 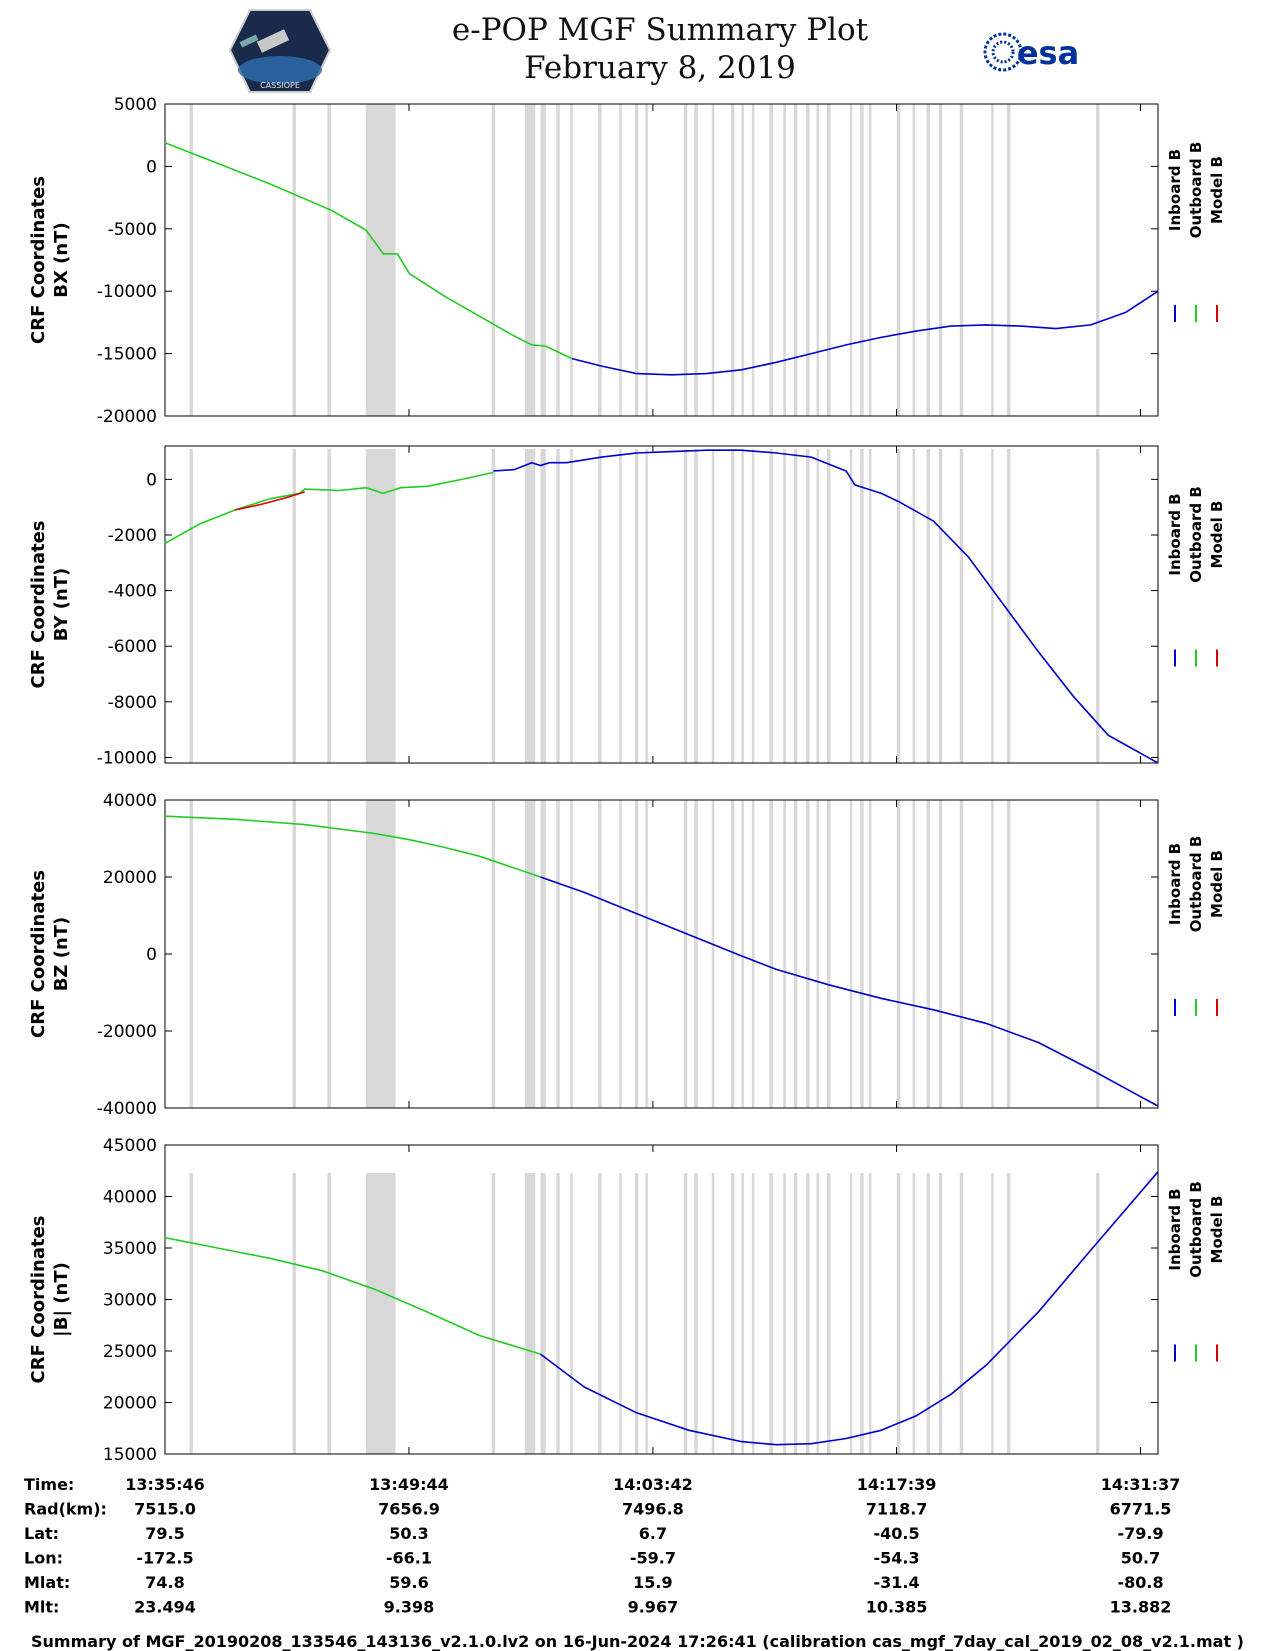 What do you see at coordinates (409, 1607) in the screenshot?
I see `info-row-value: 9.398` at bounding box center [409, 1607].